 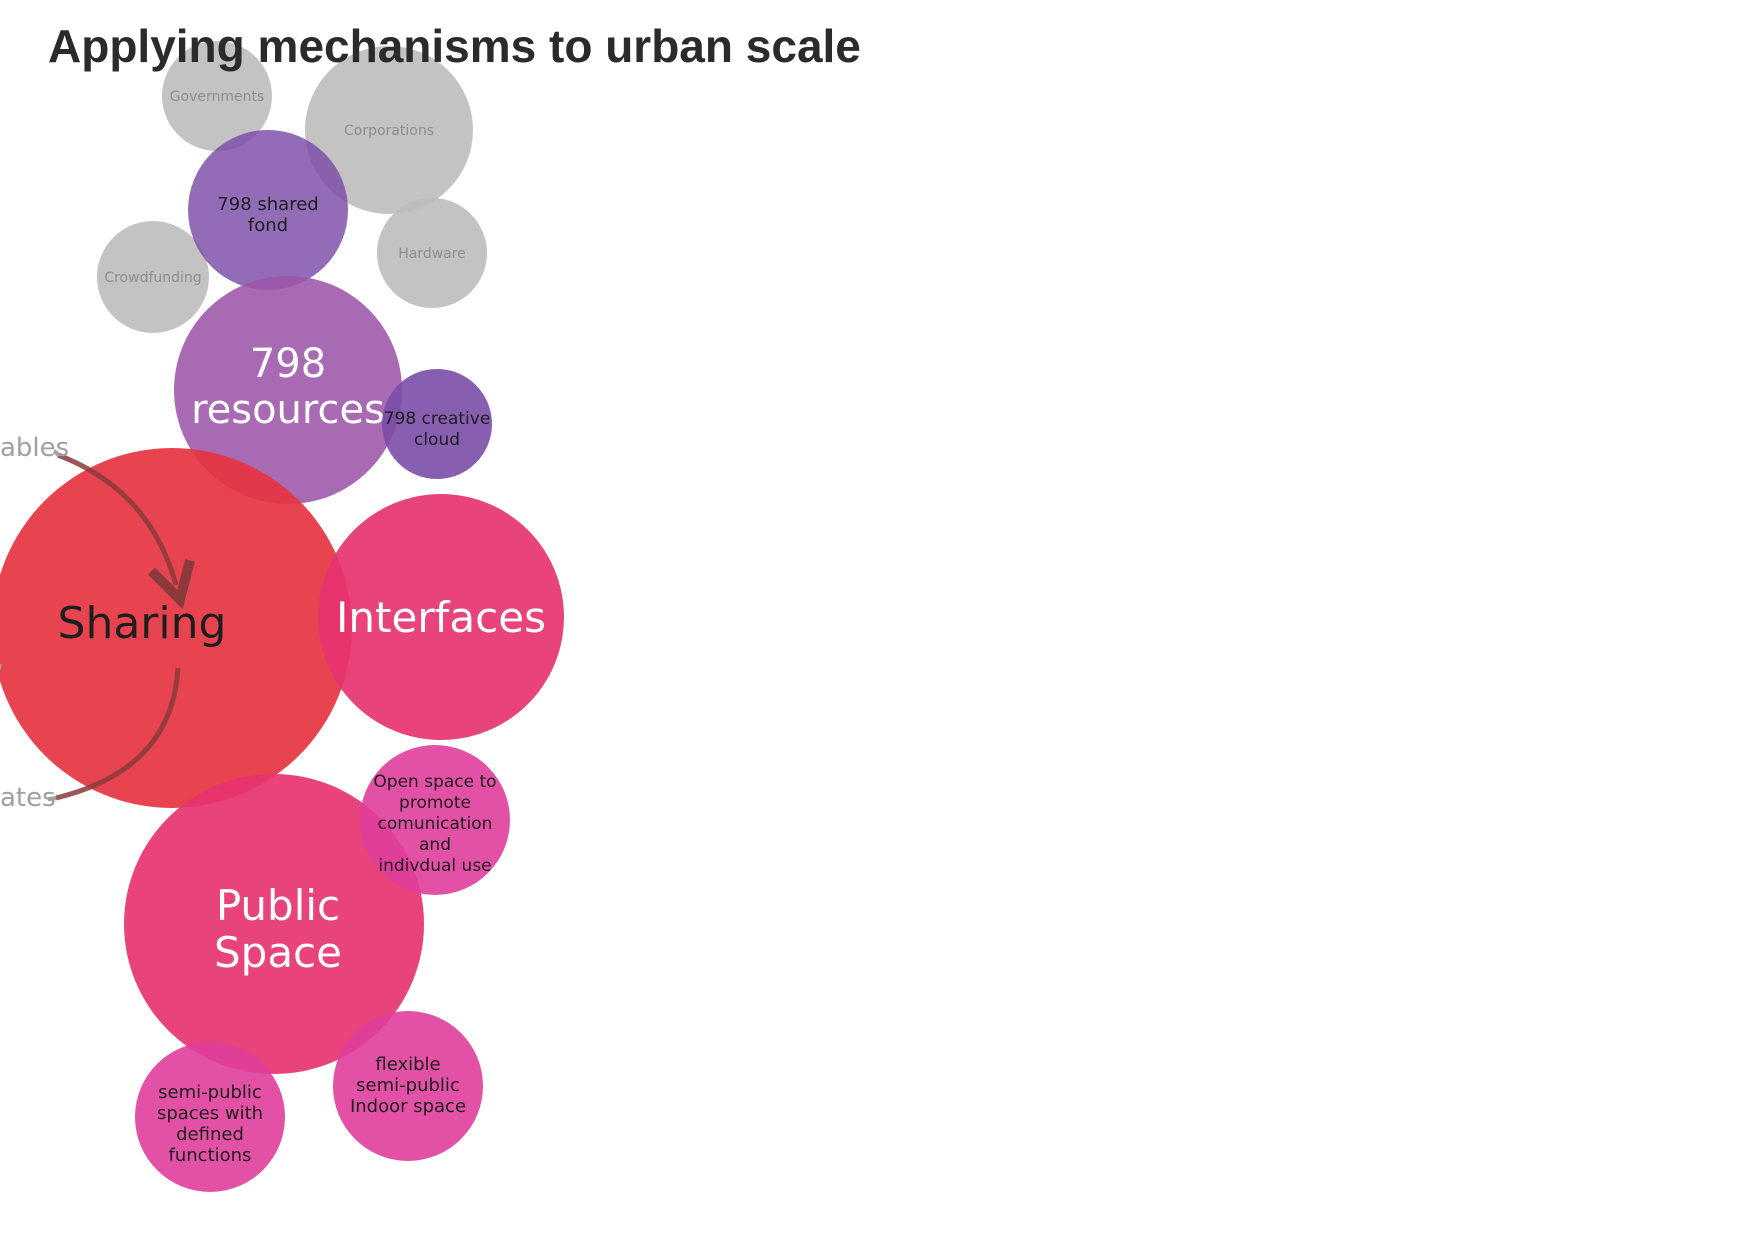 I want to click on bubble-semi-public-label-4: functions, so click(x=210, y=1155).